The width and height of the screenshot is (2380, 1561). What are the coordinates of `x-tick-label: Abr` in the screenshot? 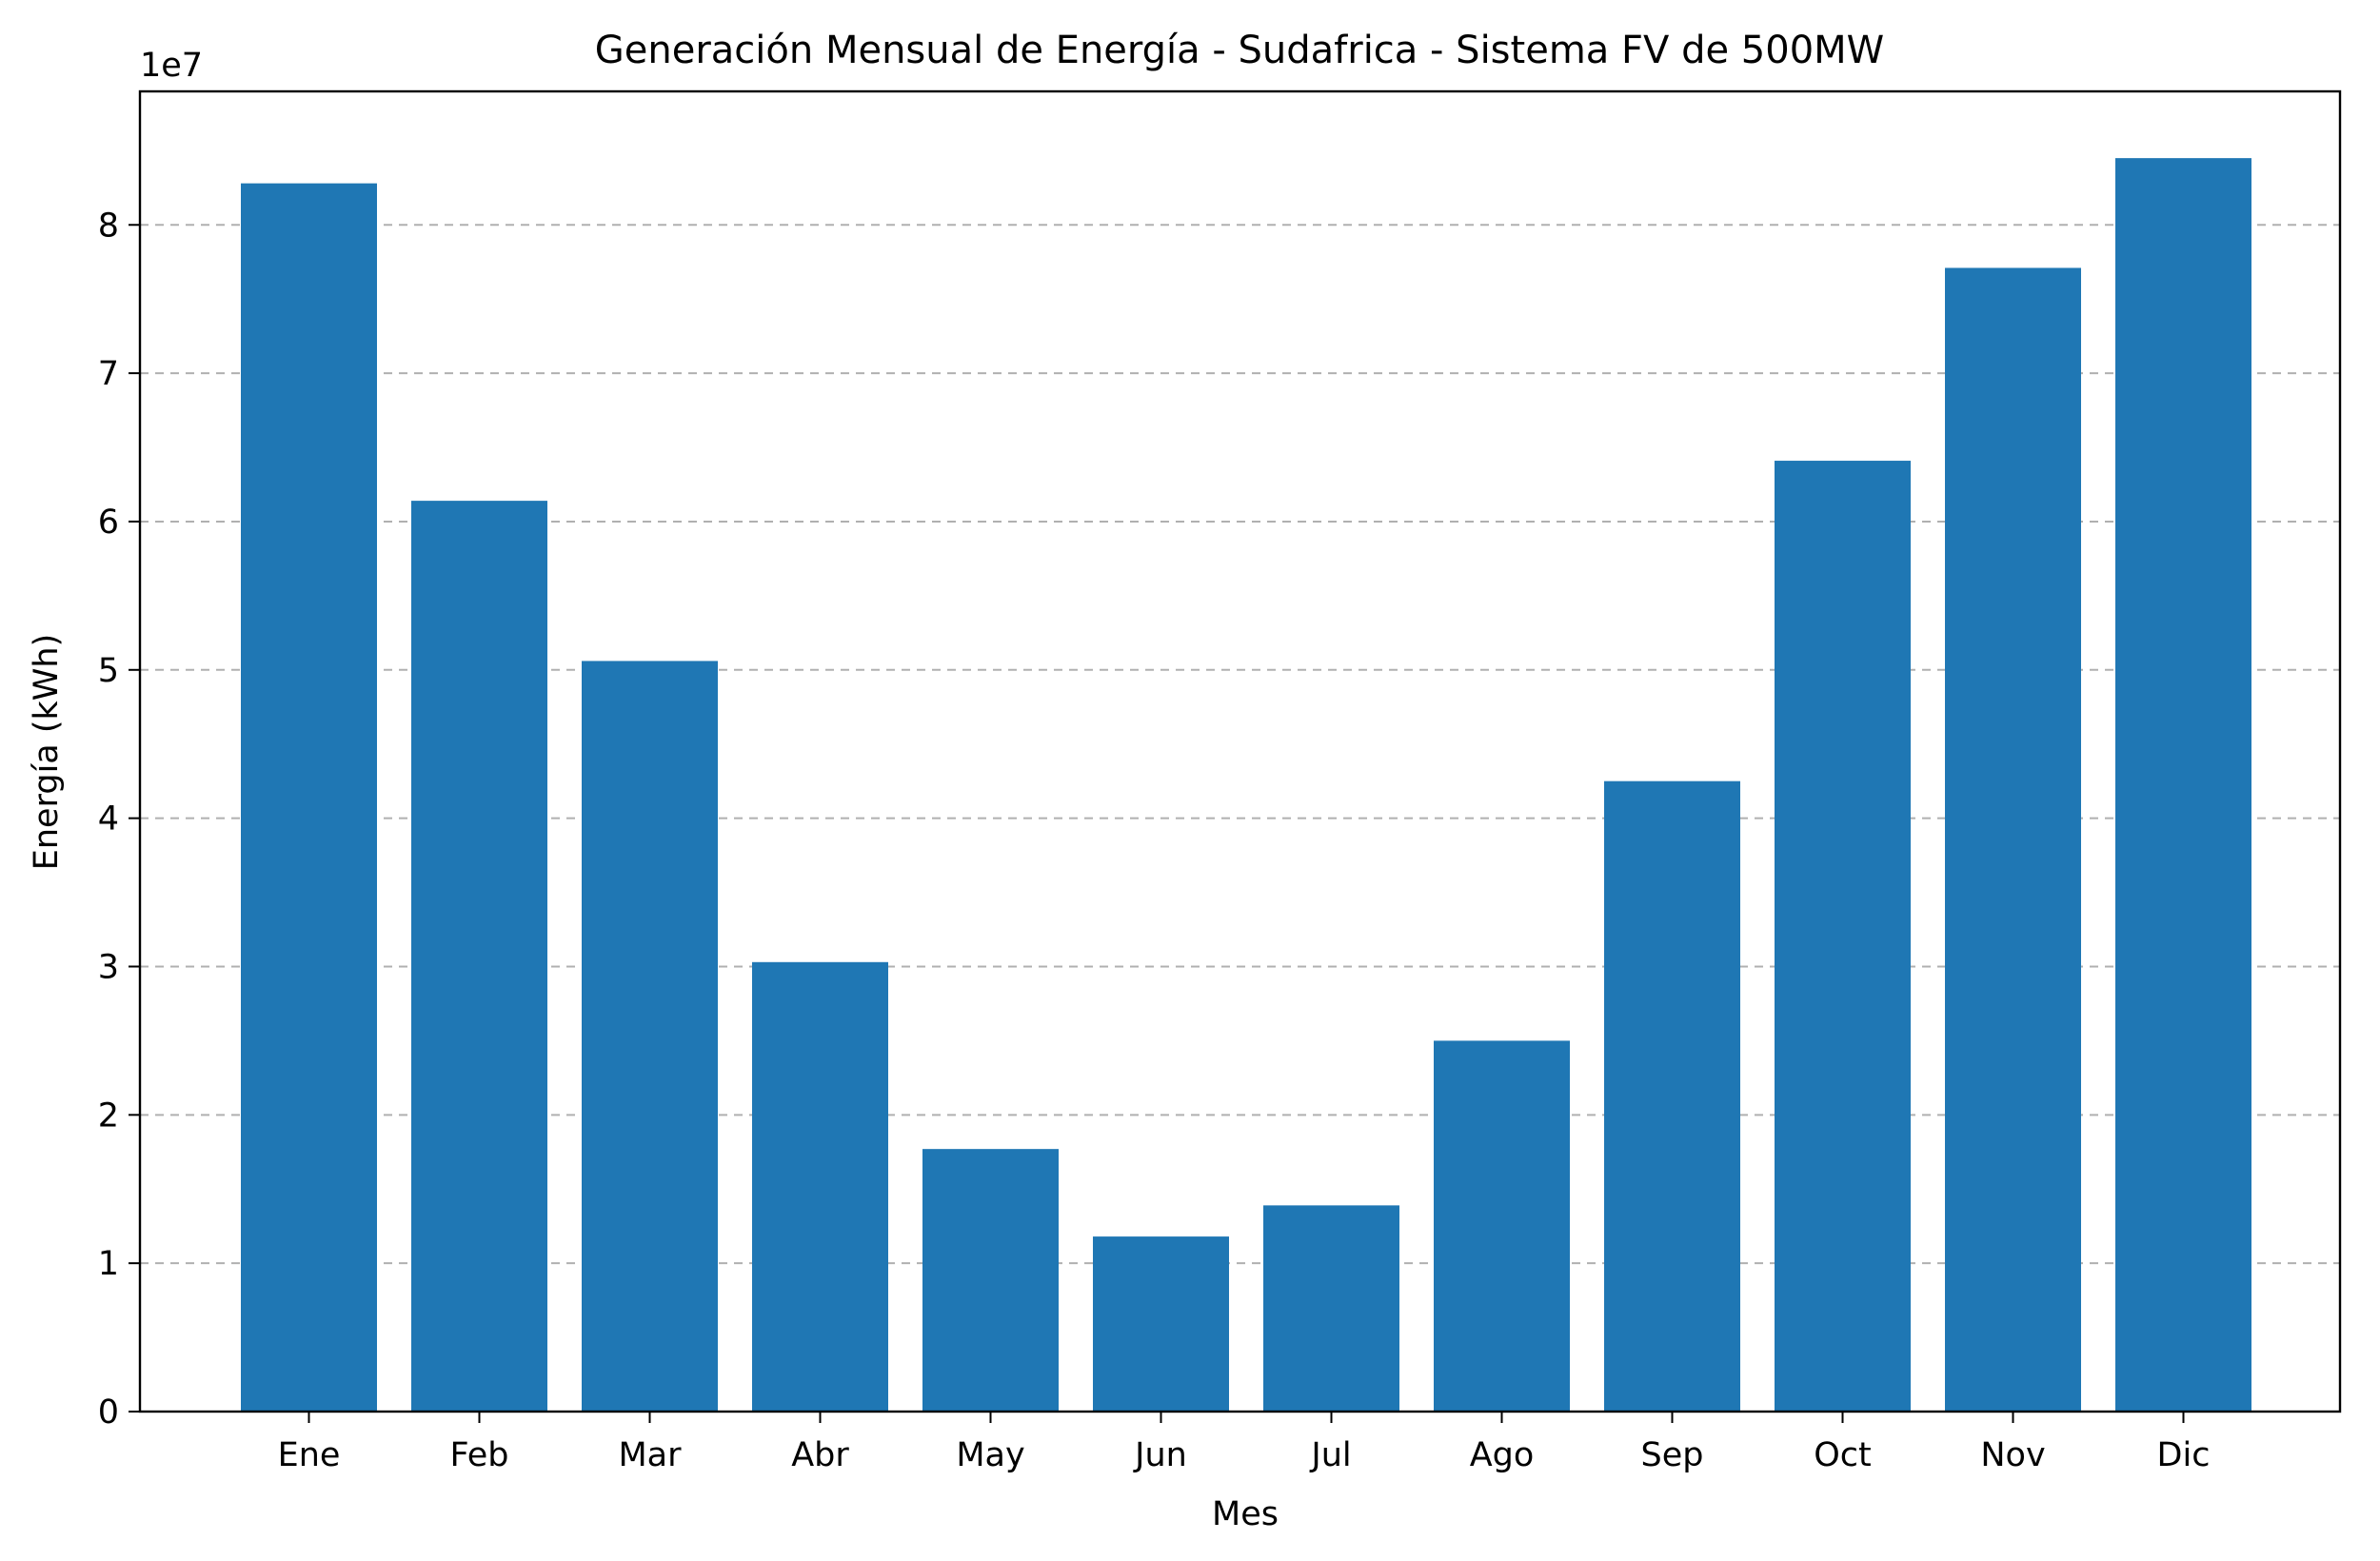 It's located at (820, 1455).